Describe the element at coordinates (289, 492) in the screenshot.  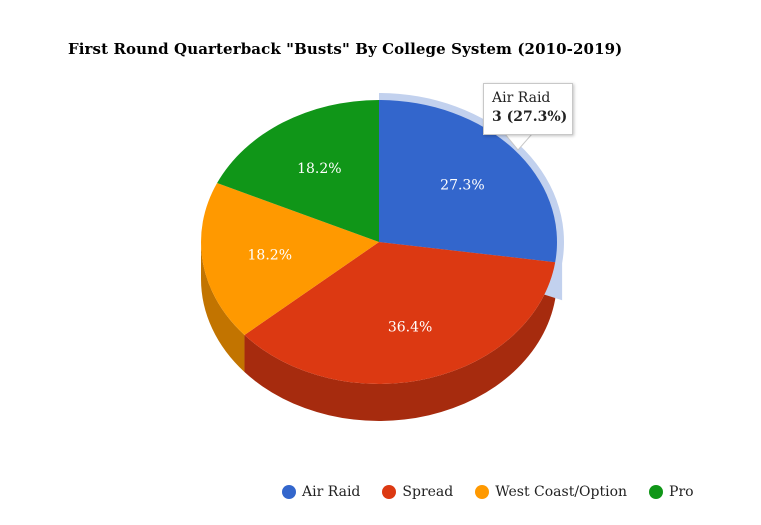
I see `legend-swatch-air-raid` at that location.